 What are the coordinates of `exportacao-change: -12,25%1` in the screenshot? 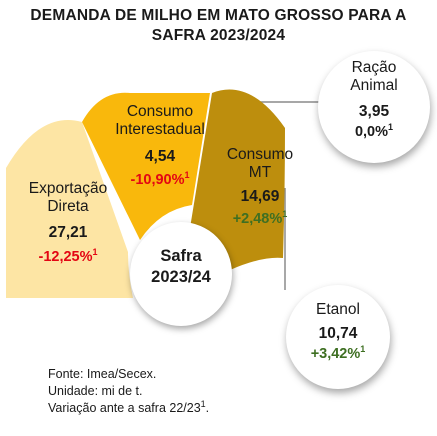 It's located at (68, 256).